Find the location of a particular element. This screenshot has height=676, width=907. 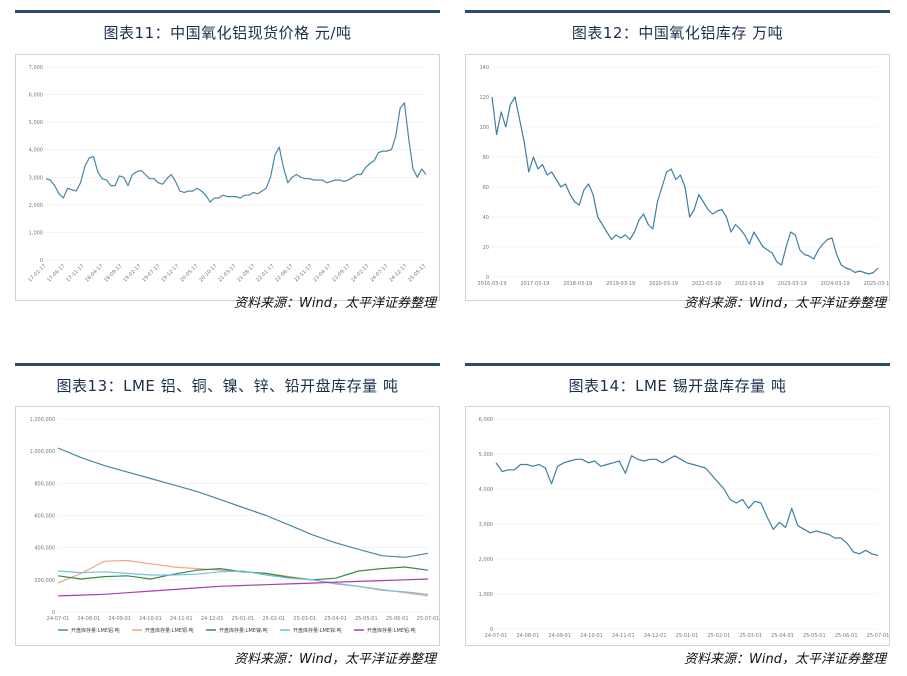

x-tick-label: 25-02-01 is located at coordinates (273, 619).